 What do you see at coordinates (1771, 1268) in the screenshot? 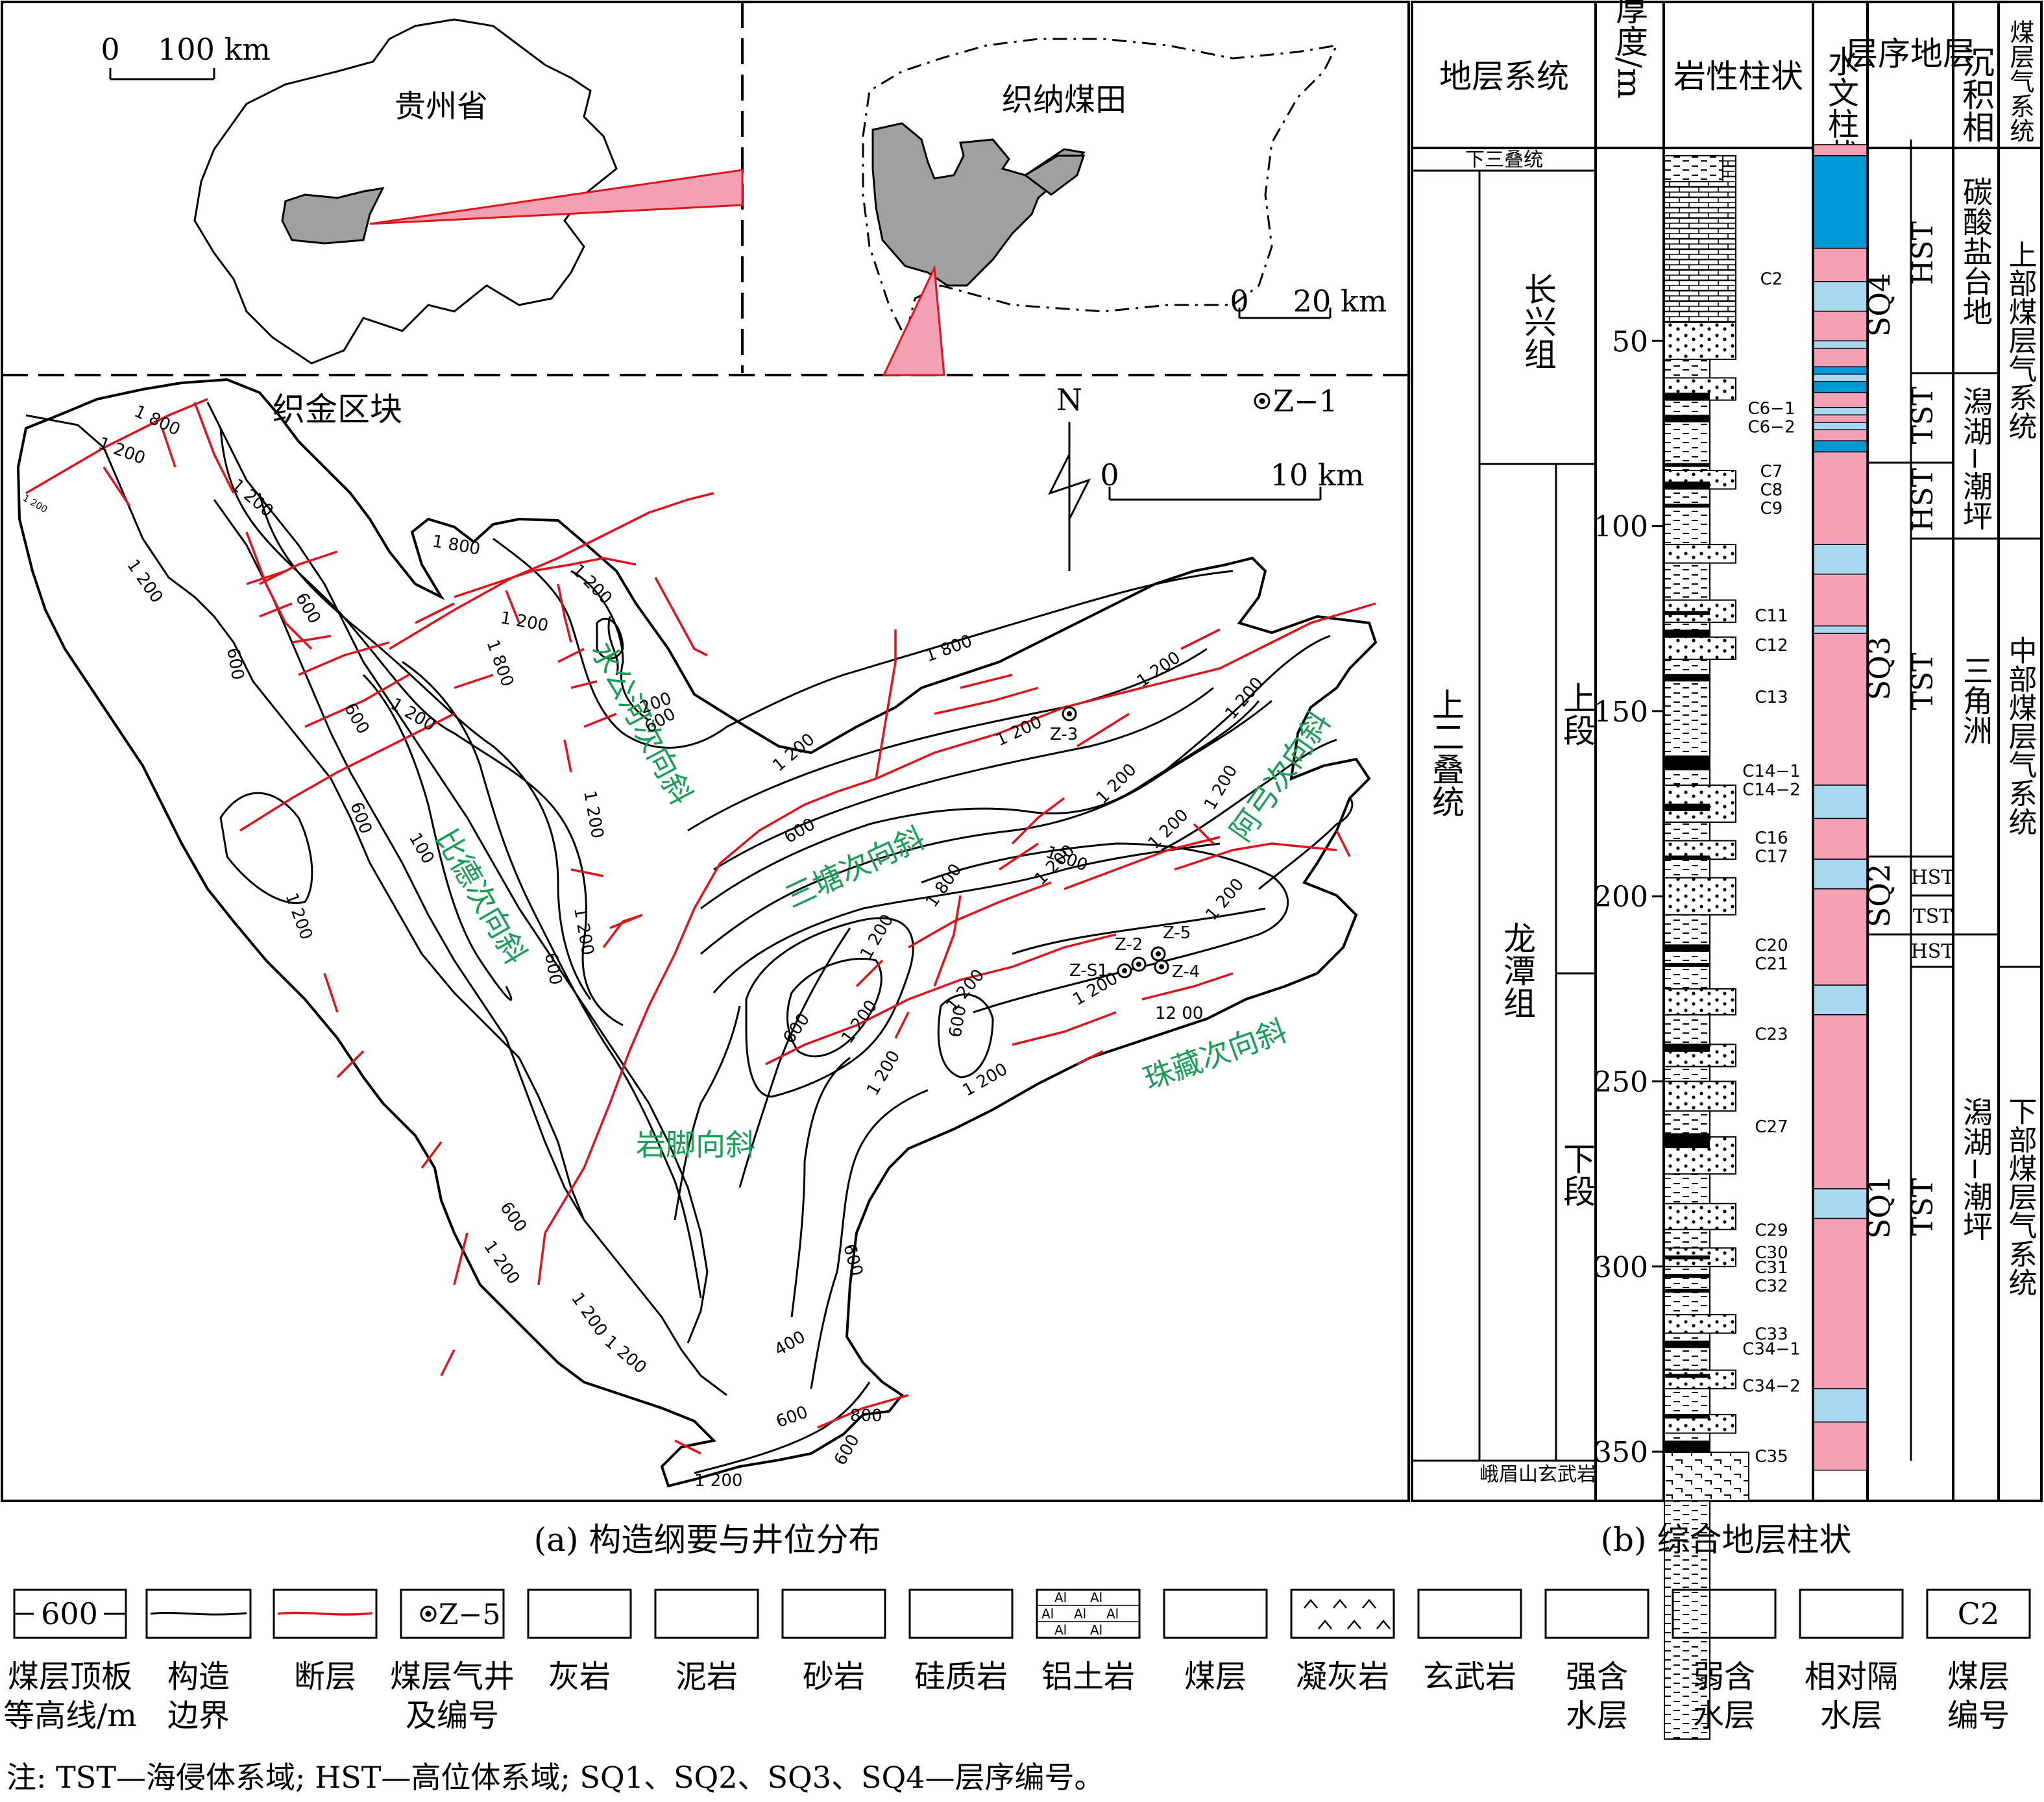
I see `seam-label: C31` at bounding box center [1771, 1268].